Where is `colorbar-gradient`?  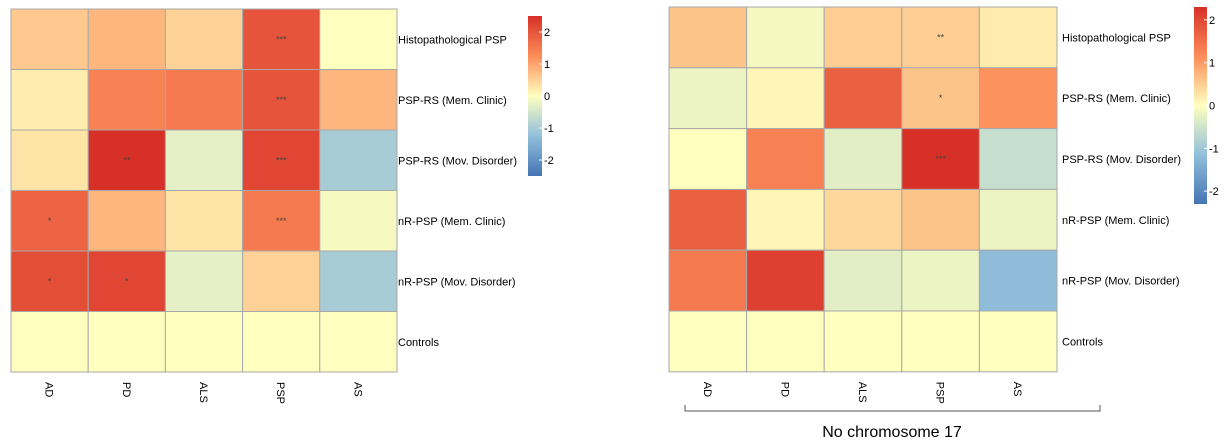
colorbar-gradient is located at coordinates (535, 96).